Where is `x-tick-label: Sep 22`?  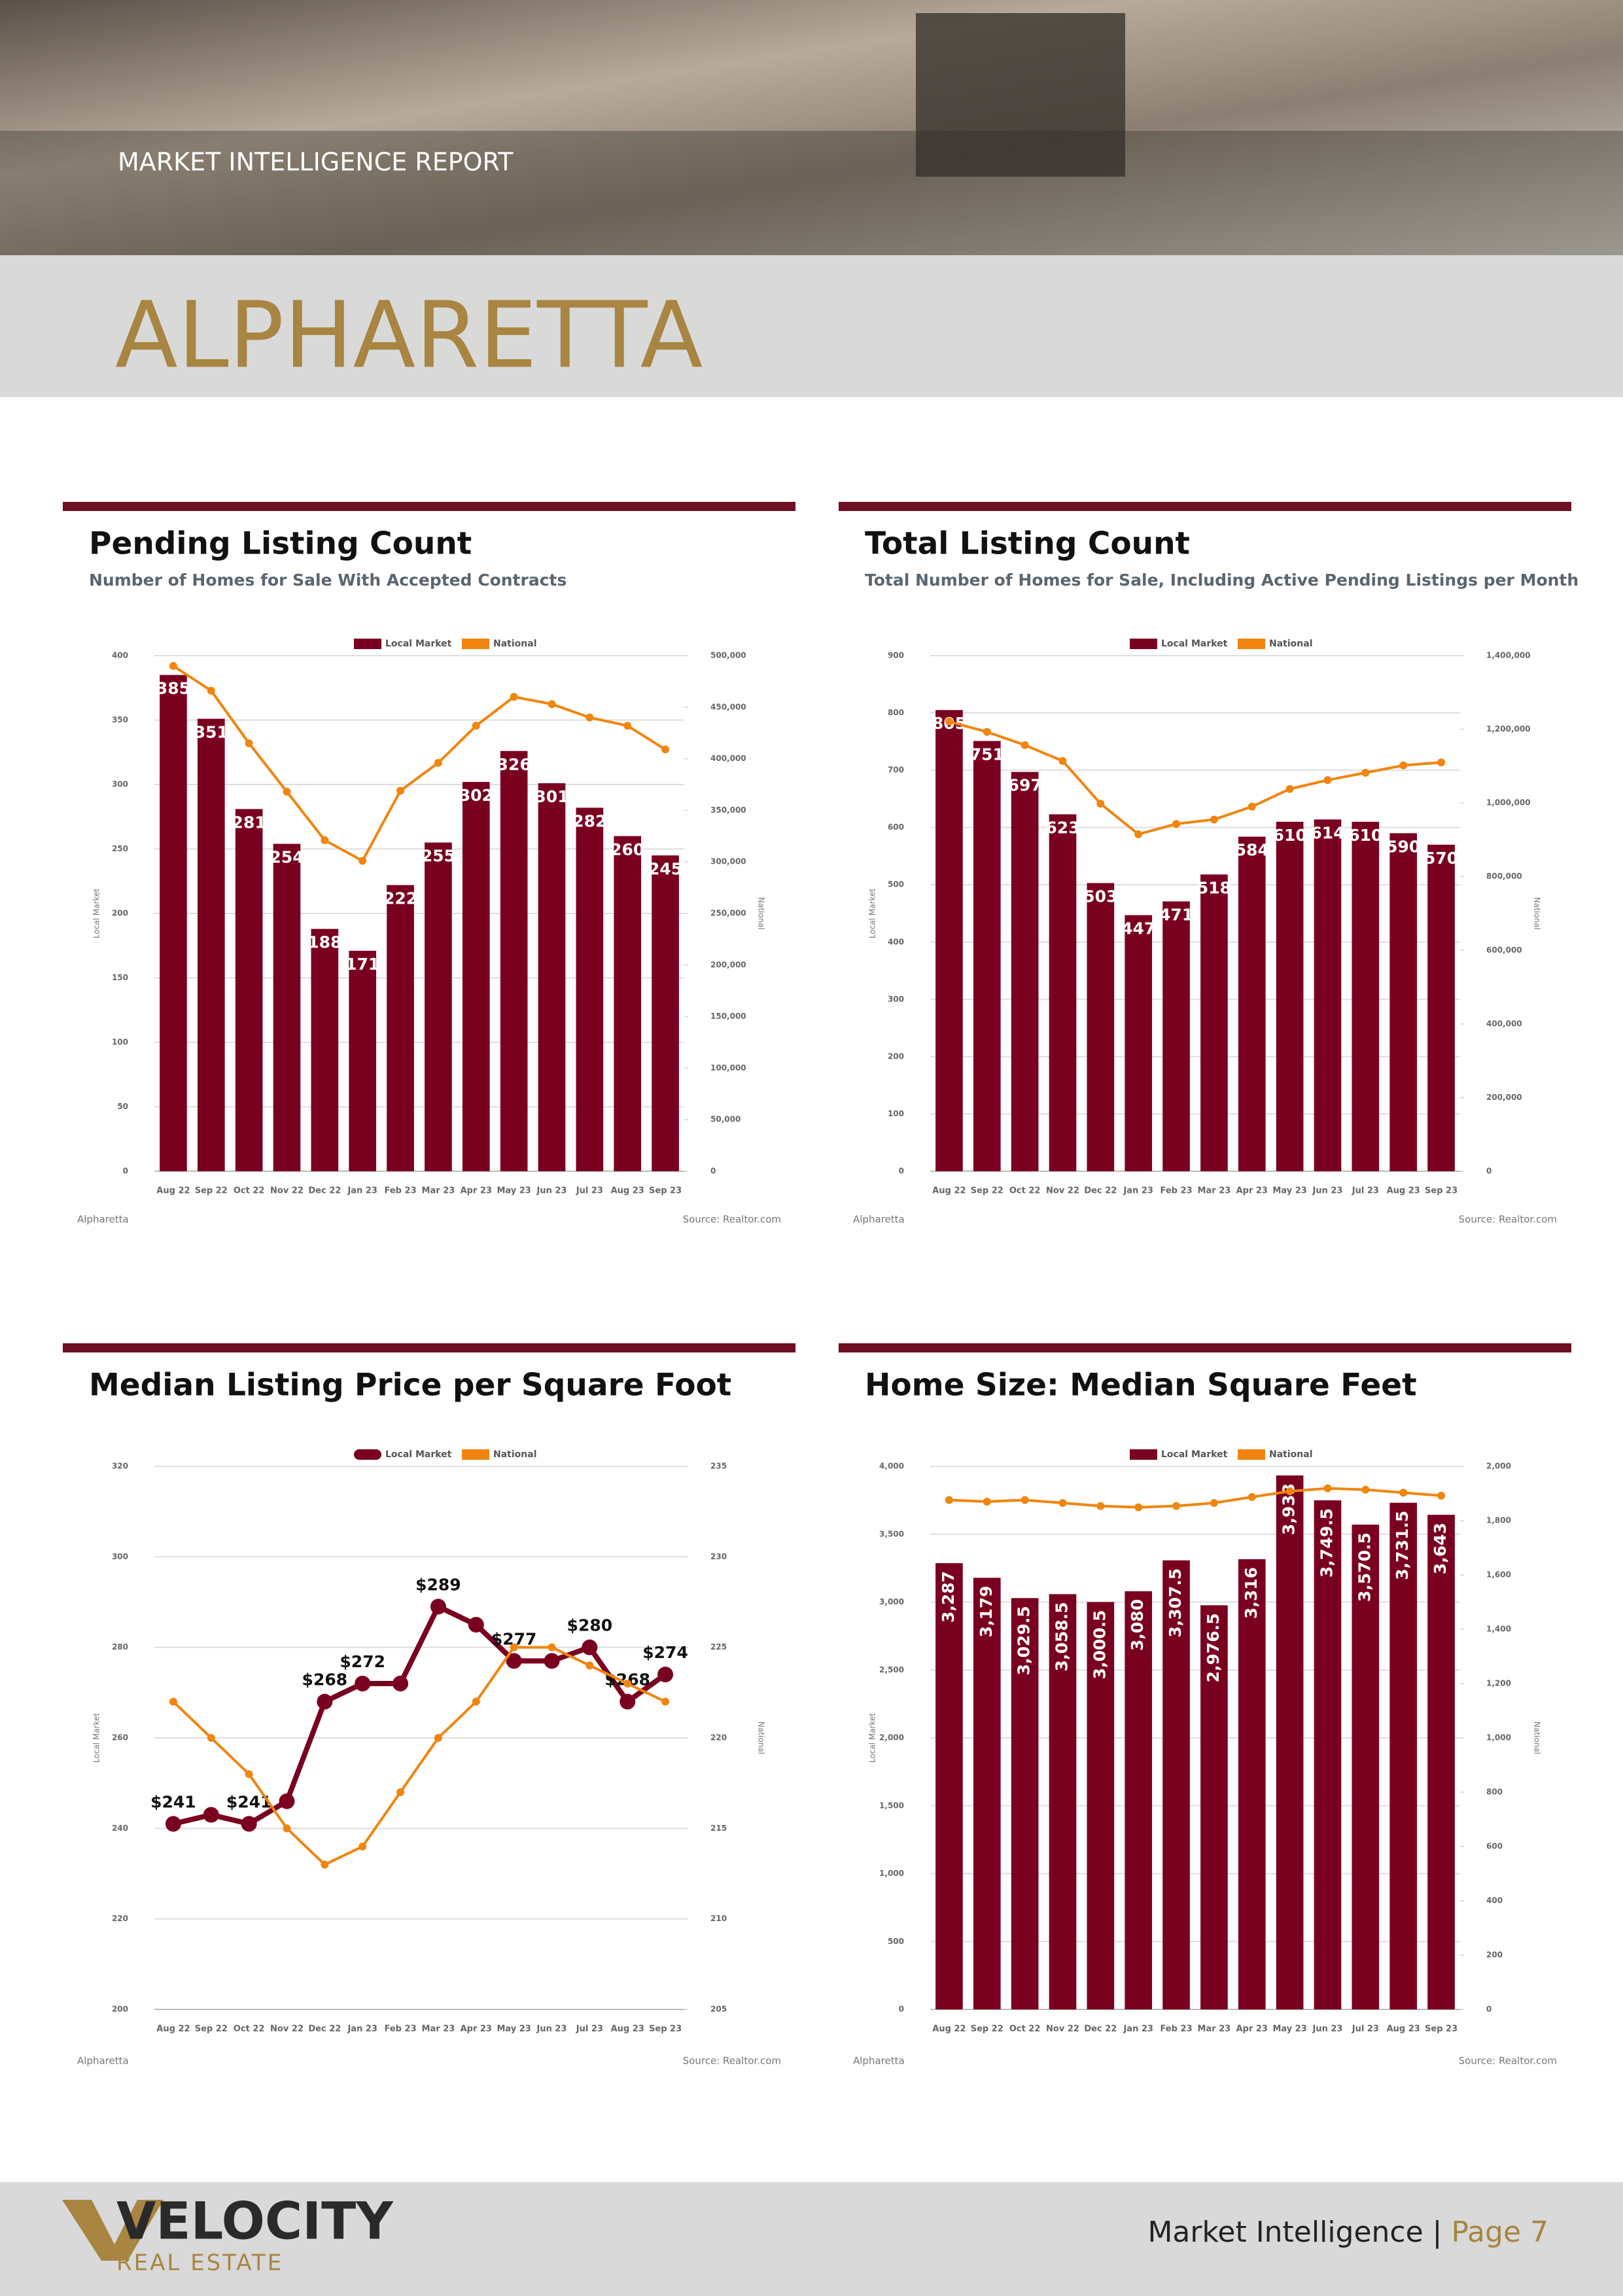
x-tick-label: Sep 22 is located at coordinates (212, 2029).